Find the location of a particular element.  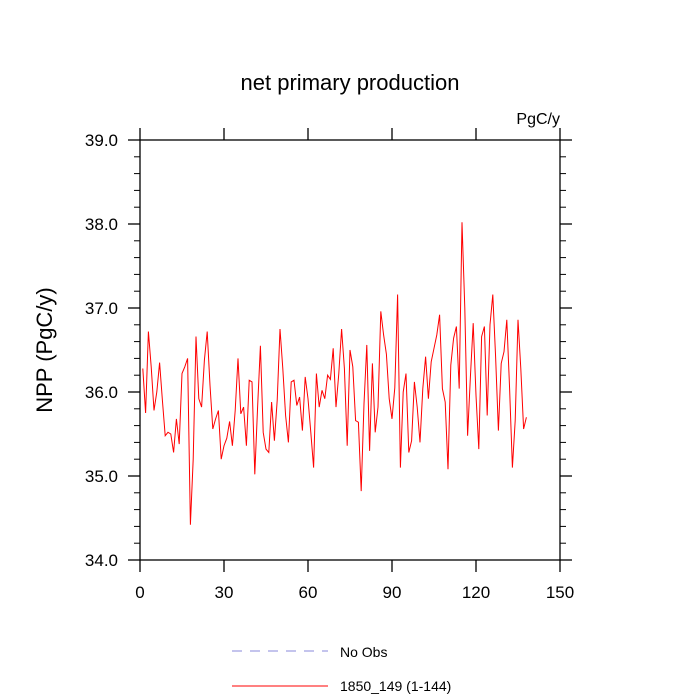

y-tick-label: 39.0 is located at coordinates (101, 140).